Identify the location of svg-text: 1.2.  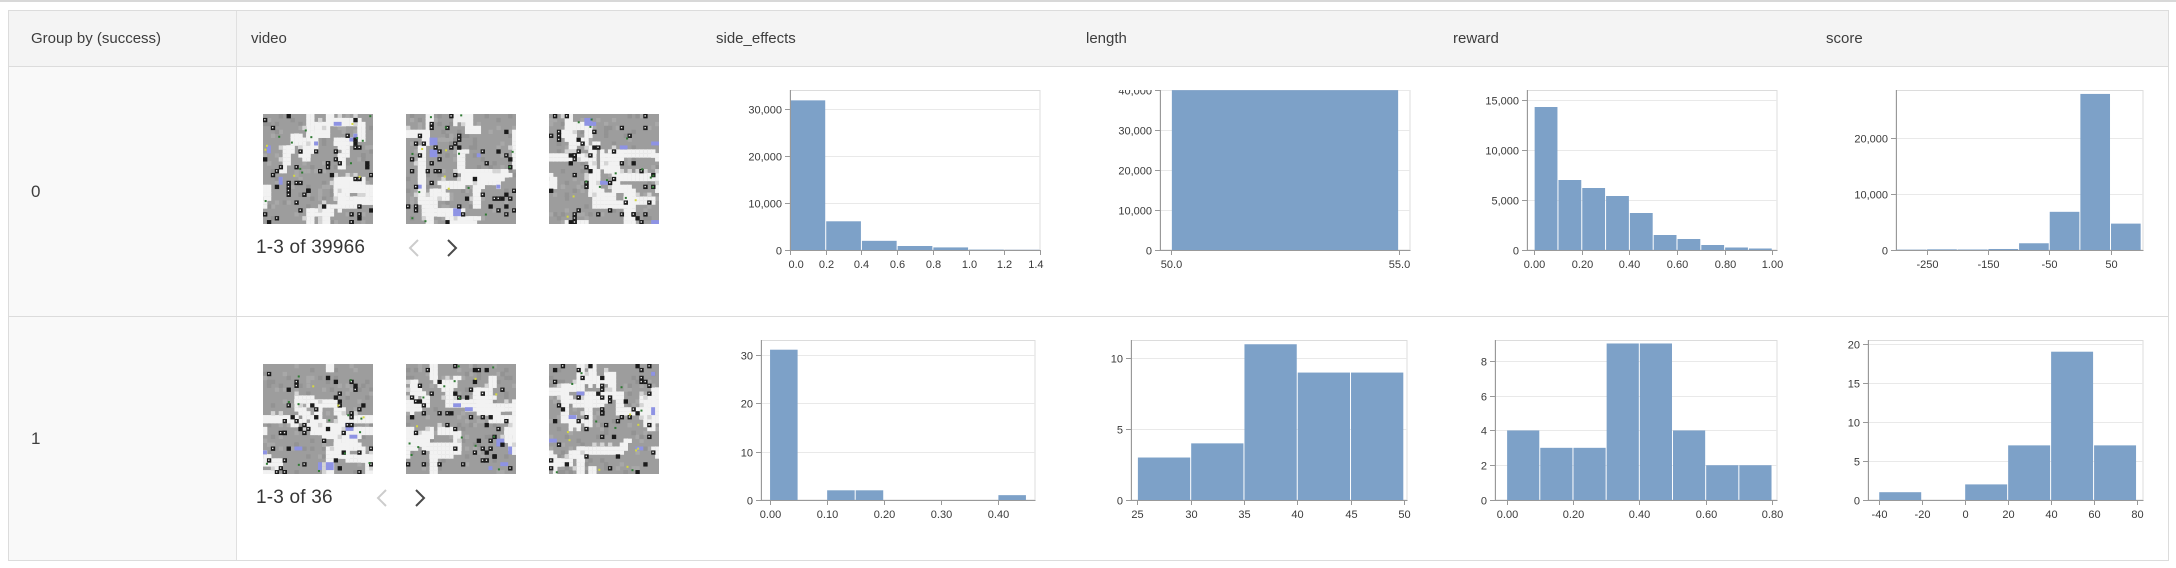
(1004, 265).